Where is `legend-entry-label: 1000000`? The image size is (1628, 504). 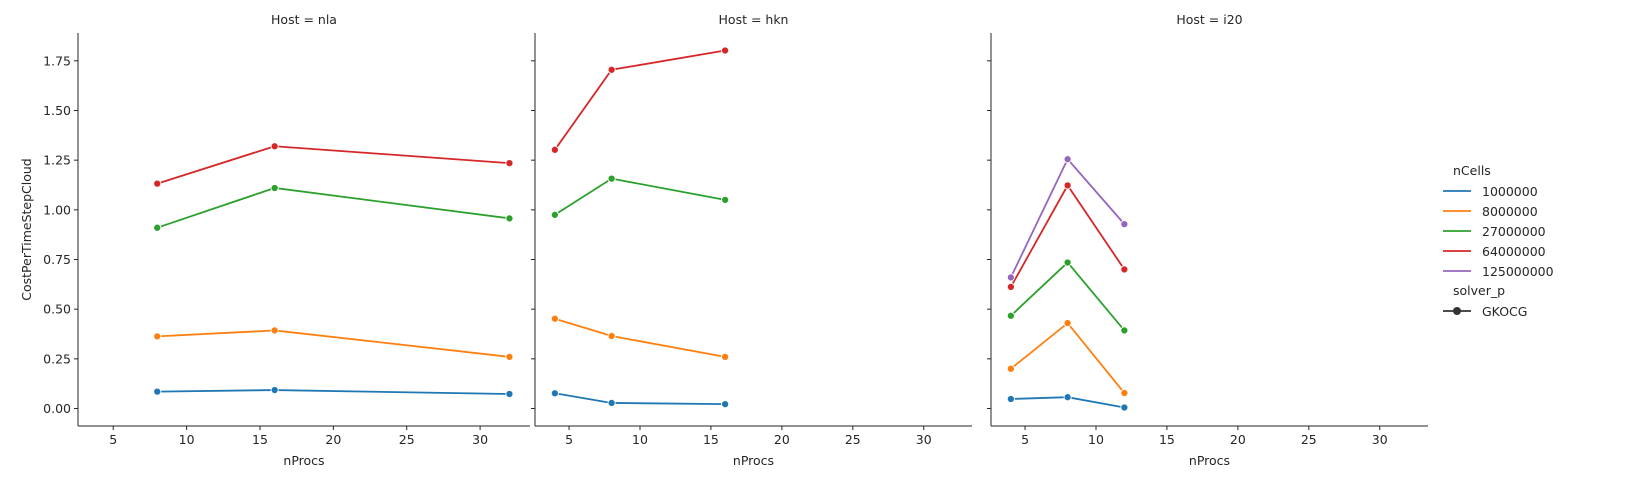
legend-entry-label: 1000000 is located at coordinates (1510, 191).